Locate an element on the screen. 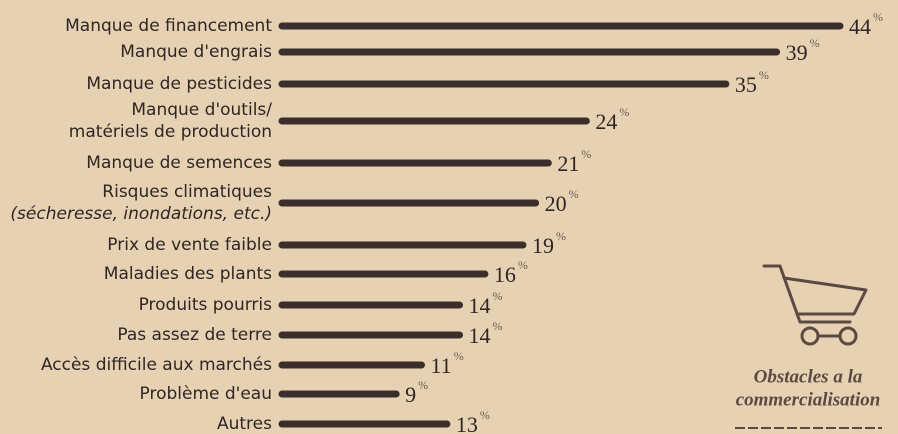 Image resolution: width=898 pixels, height=434 pixels. value-label: 13 is located at coordinates (467, 423).